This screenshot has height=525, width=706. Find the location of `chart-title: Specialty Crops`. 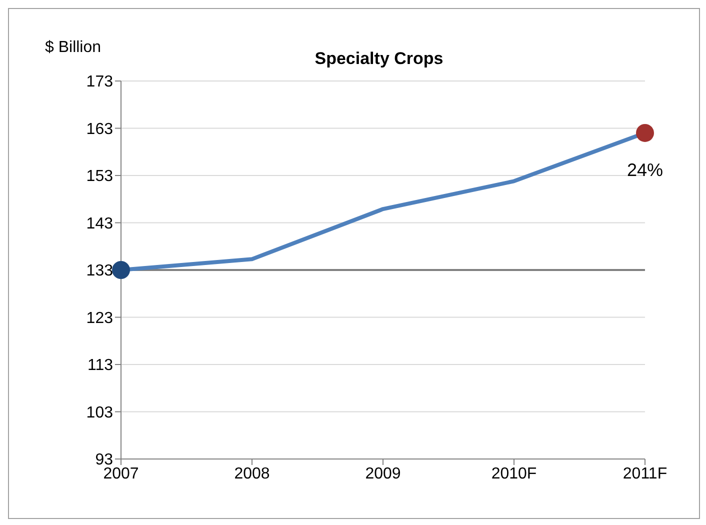

chart-title: Specialty Crops is located at coordinates (379, 59).